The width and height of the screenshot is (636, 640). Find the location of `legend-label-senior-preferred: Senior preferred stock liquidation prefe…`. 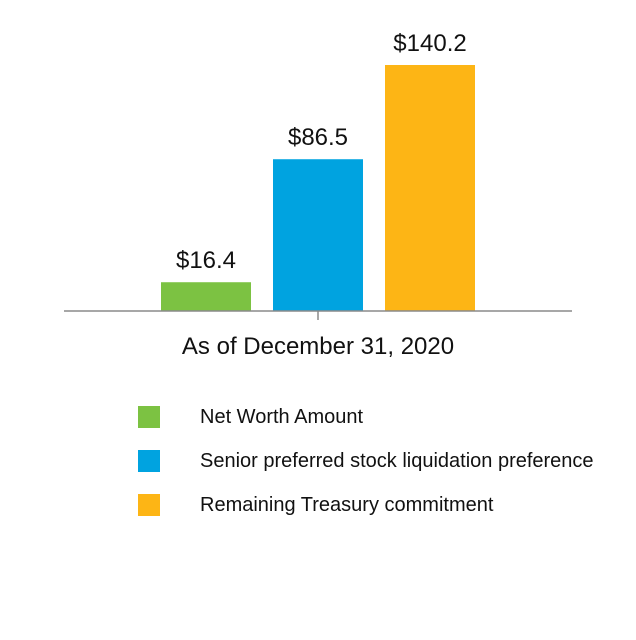

legend-label-senior-preferred: Senior preferred stock liquidation prefe… is located at coordinates (397, 461).